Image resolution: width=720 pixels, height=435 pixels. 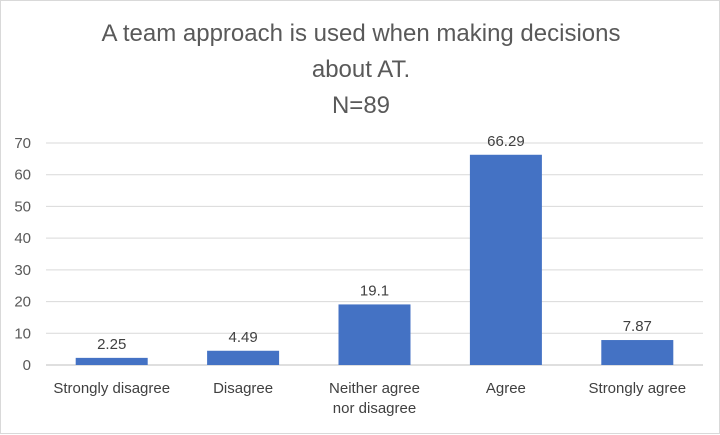 I want to click on x-category-label: Neither agree, so click(x=374, y=388).